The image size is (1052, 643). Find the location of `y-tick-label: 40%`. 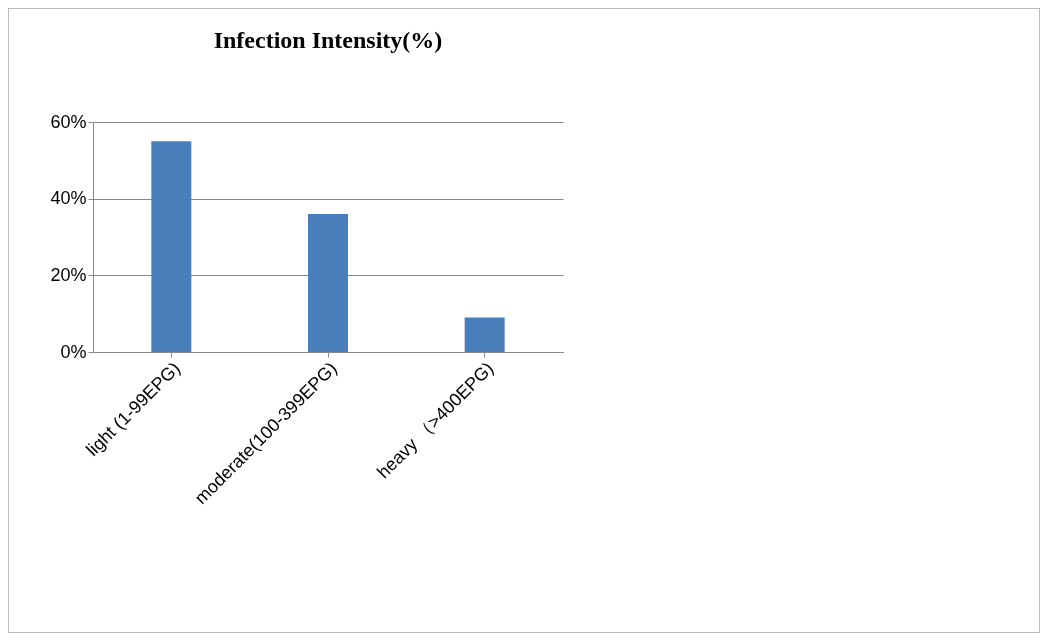

y-tick-label: 40% is located at coordinates (68, 198).